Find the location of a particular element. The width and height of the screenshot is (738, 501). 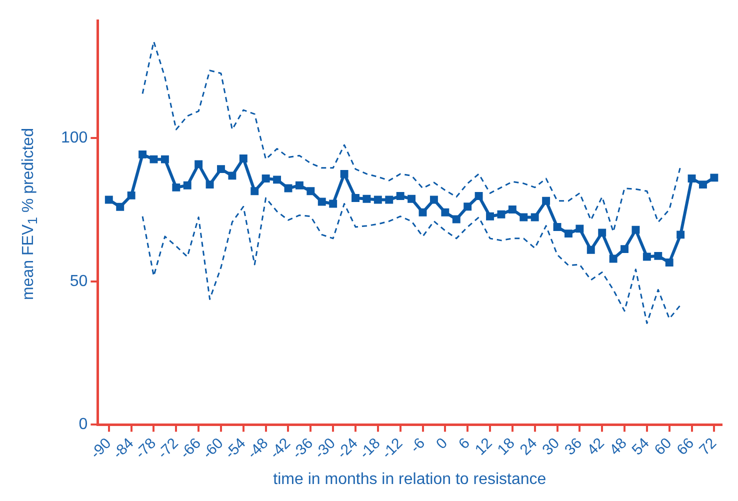

x-tick-label: -6 is located at coordinates (418, 445).